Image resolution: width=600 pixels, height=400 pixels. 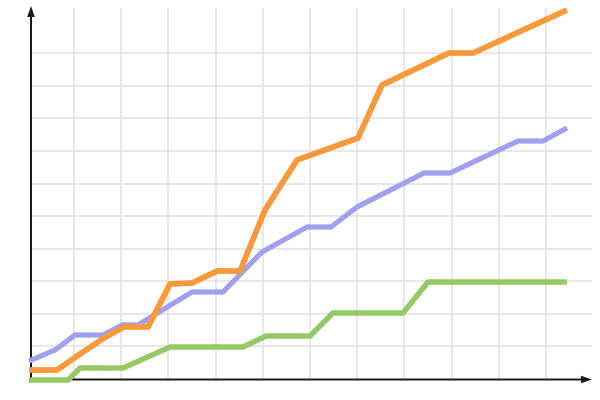 I want to click on triangle-right-icon, so click(x=586, y=379).